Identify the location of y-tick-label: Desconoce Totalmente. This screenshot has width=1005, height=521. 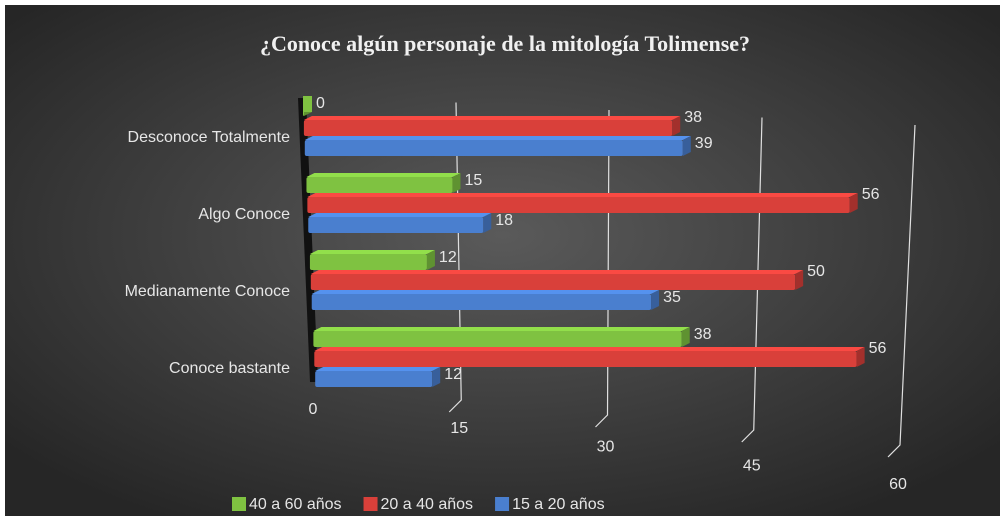
(209, 137).